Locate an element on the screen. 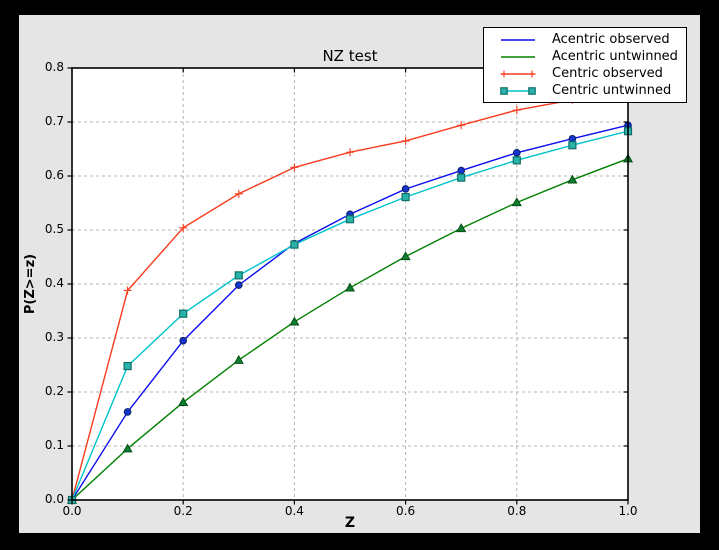 This screenshot has height=550, width=719. x-tick-label: 0.2 is located at coordinates (183, 511).